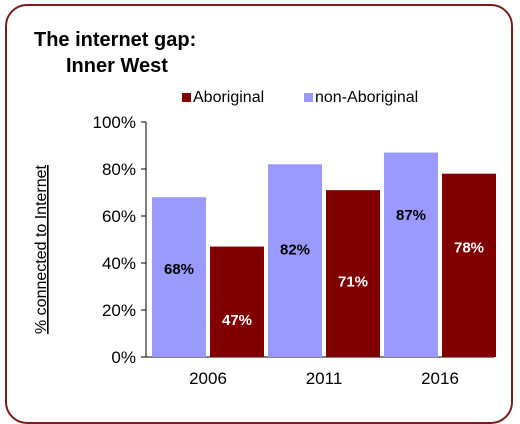 The height and width of the screenshot is (424, 520). I want to click on data-label-non-aboriginal-2011: 82%, so click(295, 250).